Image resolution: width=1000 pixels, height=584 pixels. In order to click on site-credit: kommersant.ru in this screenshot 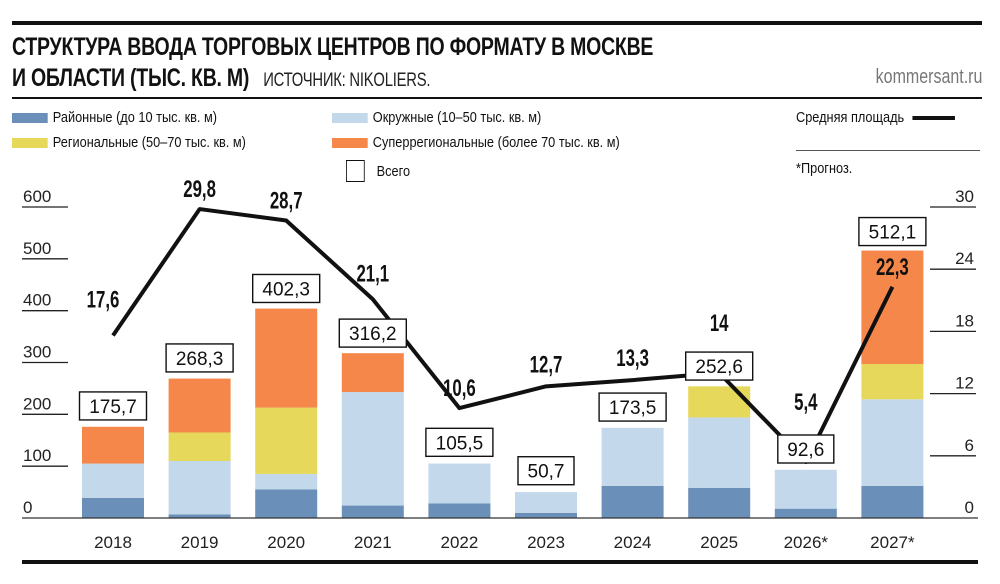, I will do `click(928, 77)`.